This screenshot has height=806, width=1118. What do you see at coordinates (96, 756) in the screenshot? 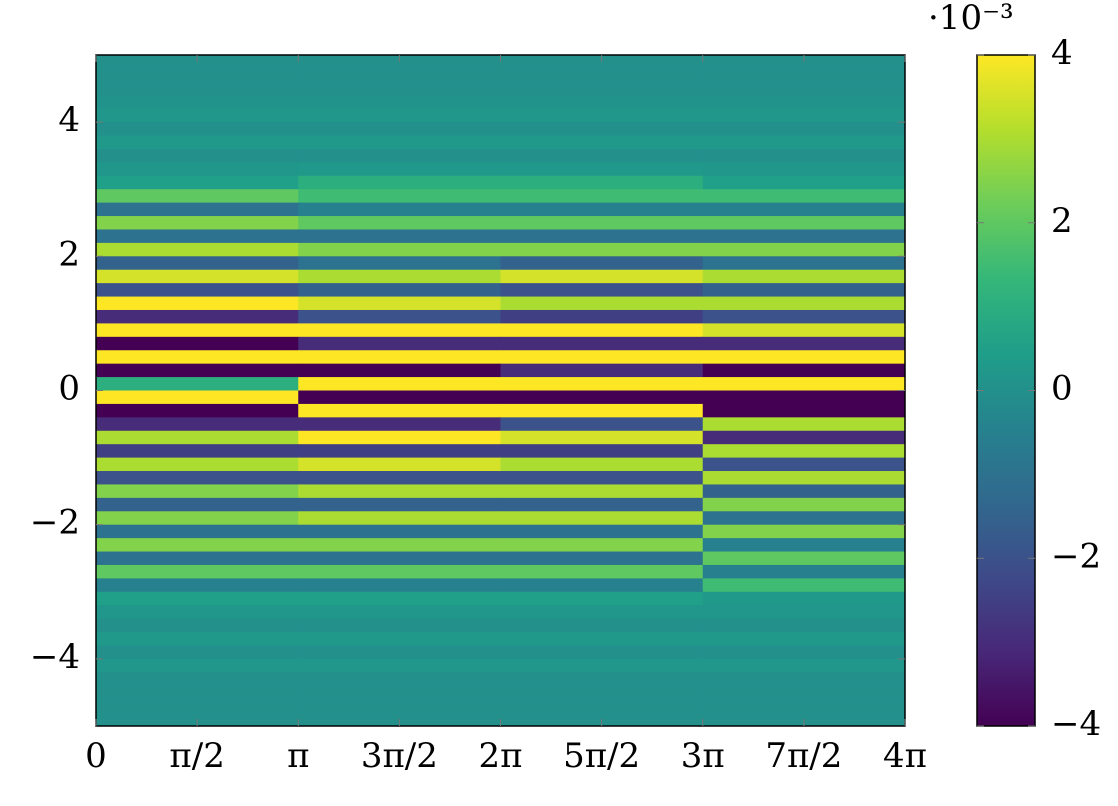
I see `x-tick-label: 0` at bounding box center [96, 756].